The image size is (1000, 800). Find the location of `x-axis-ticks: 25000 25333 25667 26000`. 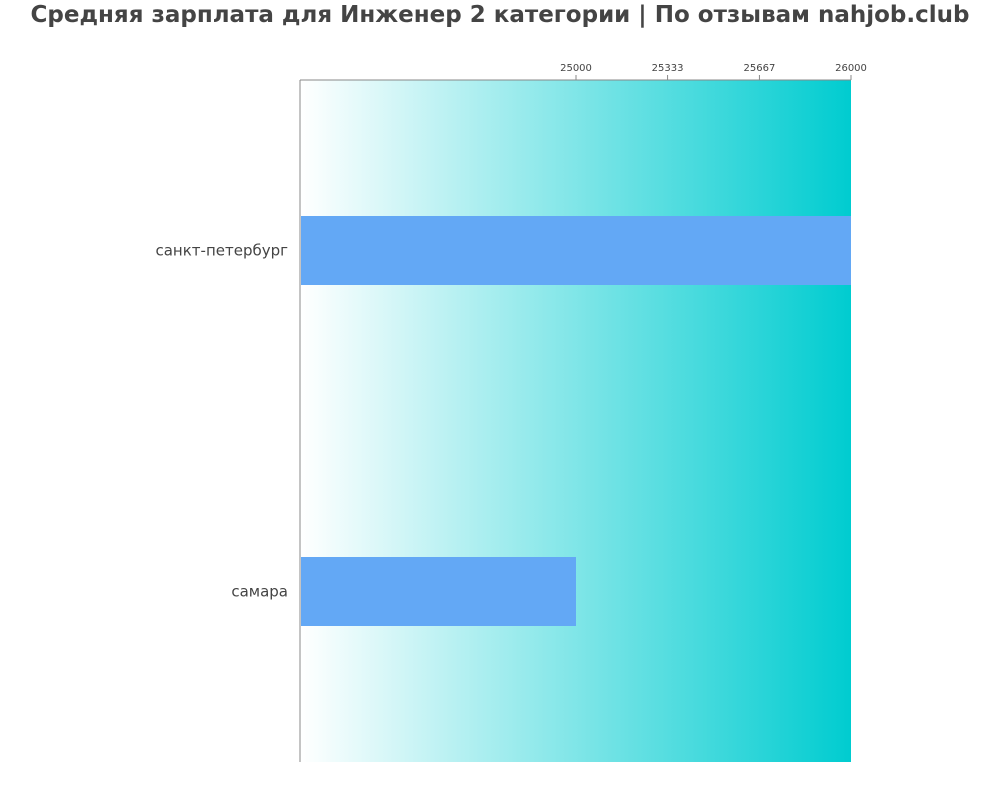

x-axis-ticks: 25000 25333 25667 26000 is located at coordinates (713, 71).